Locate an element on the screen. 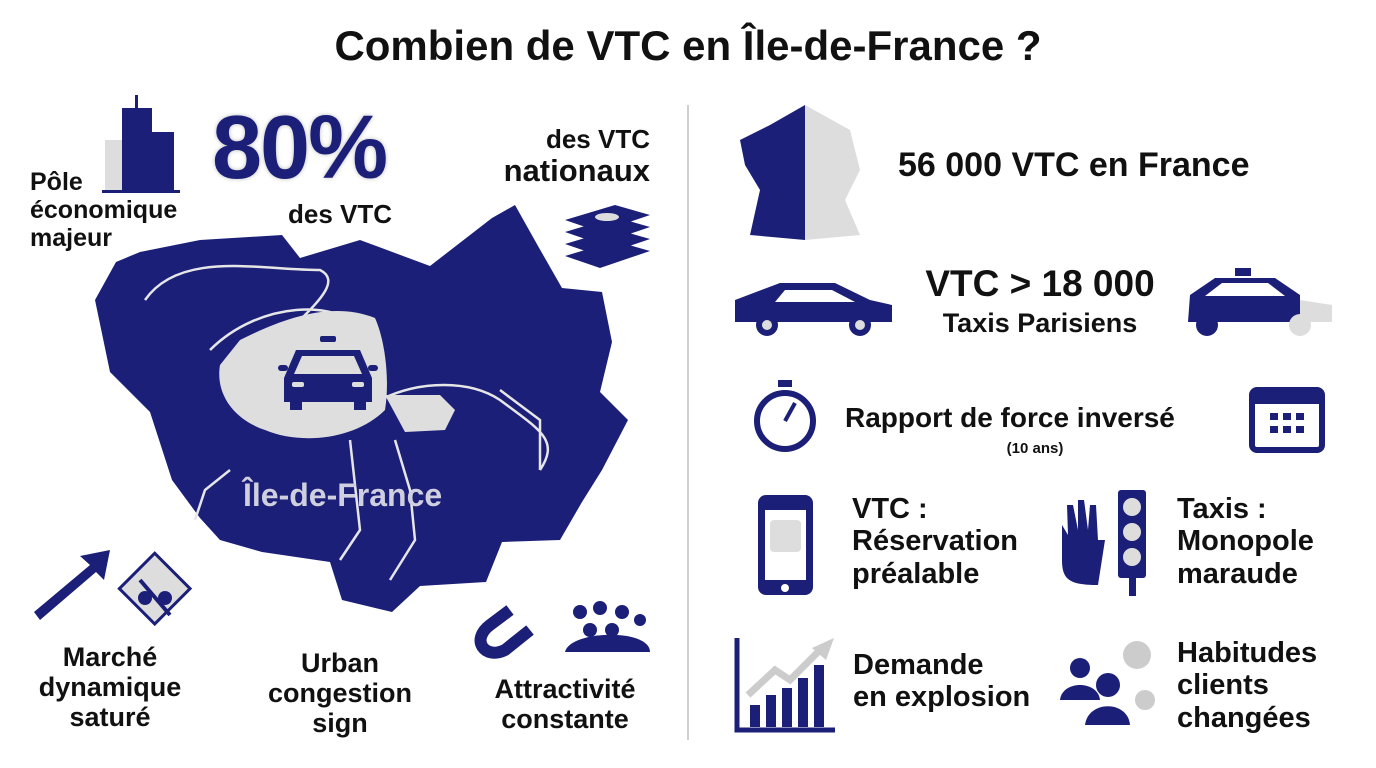 The image size is (1376, 768). building-icon is located at coordinates (141, 144).